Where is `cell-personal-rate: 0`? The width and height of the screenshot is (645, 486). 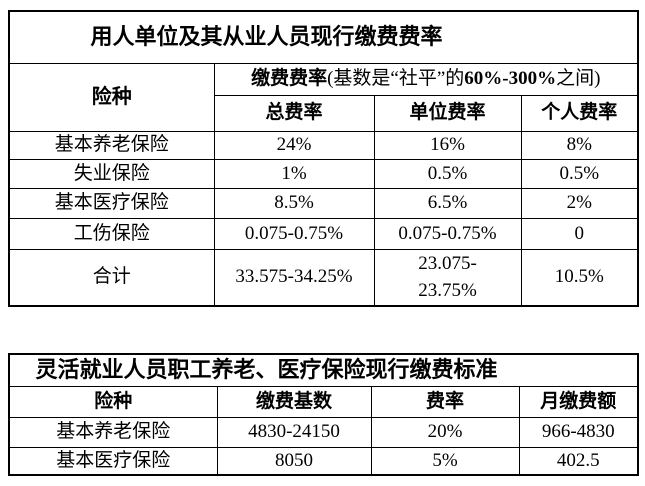
cell-personal-rate: 0 is located at coordinates (579, 233).